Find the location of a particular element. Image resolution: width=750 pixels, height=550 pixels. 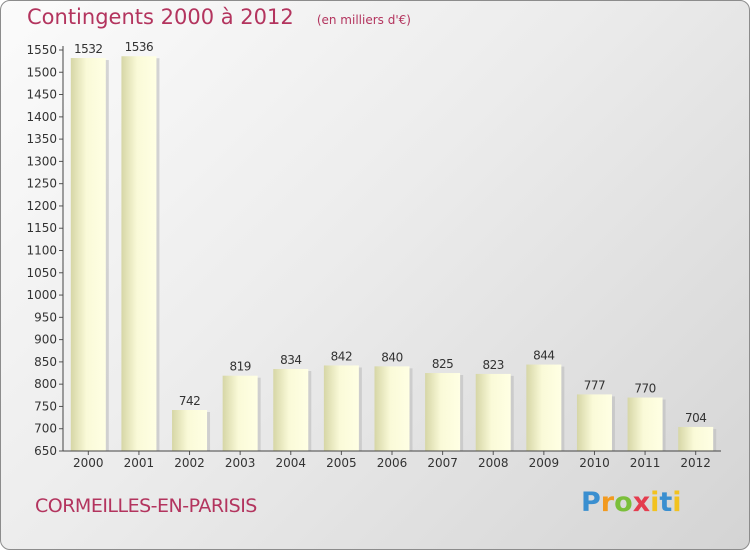

y-tick-label: 900 is located at coordinates (45, 340).